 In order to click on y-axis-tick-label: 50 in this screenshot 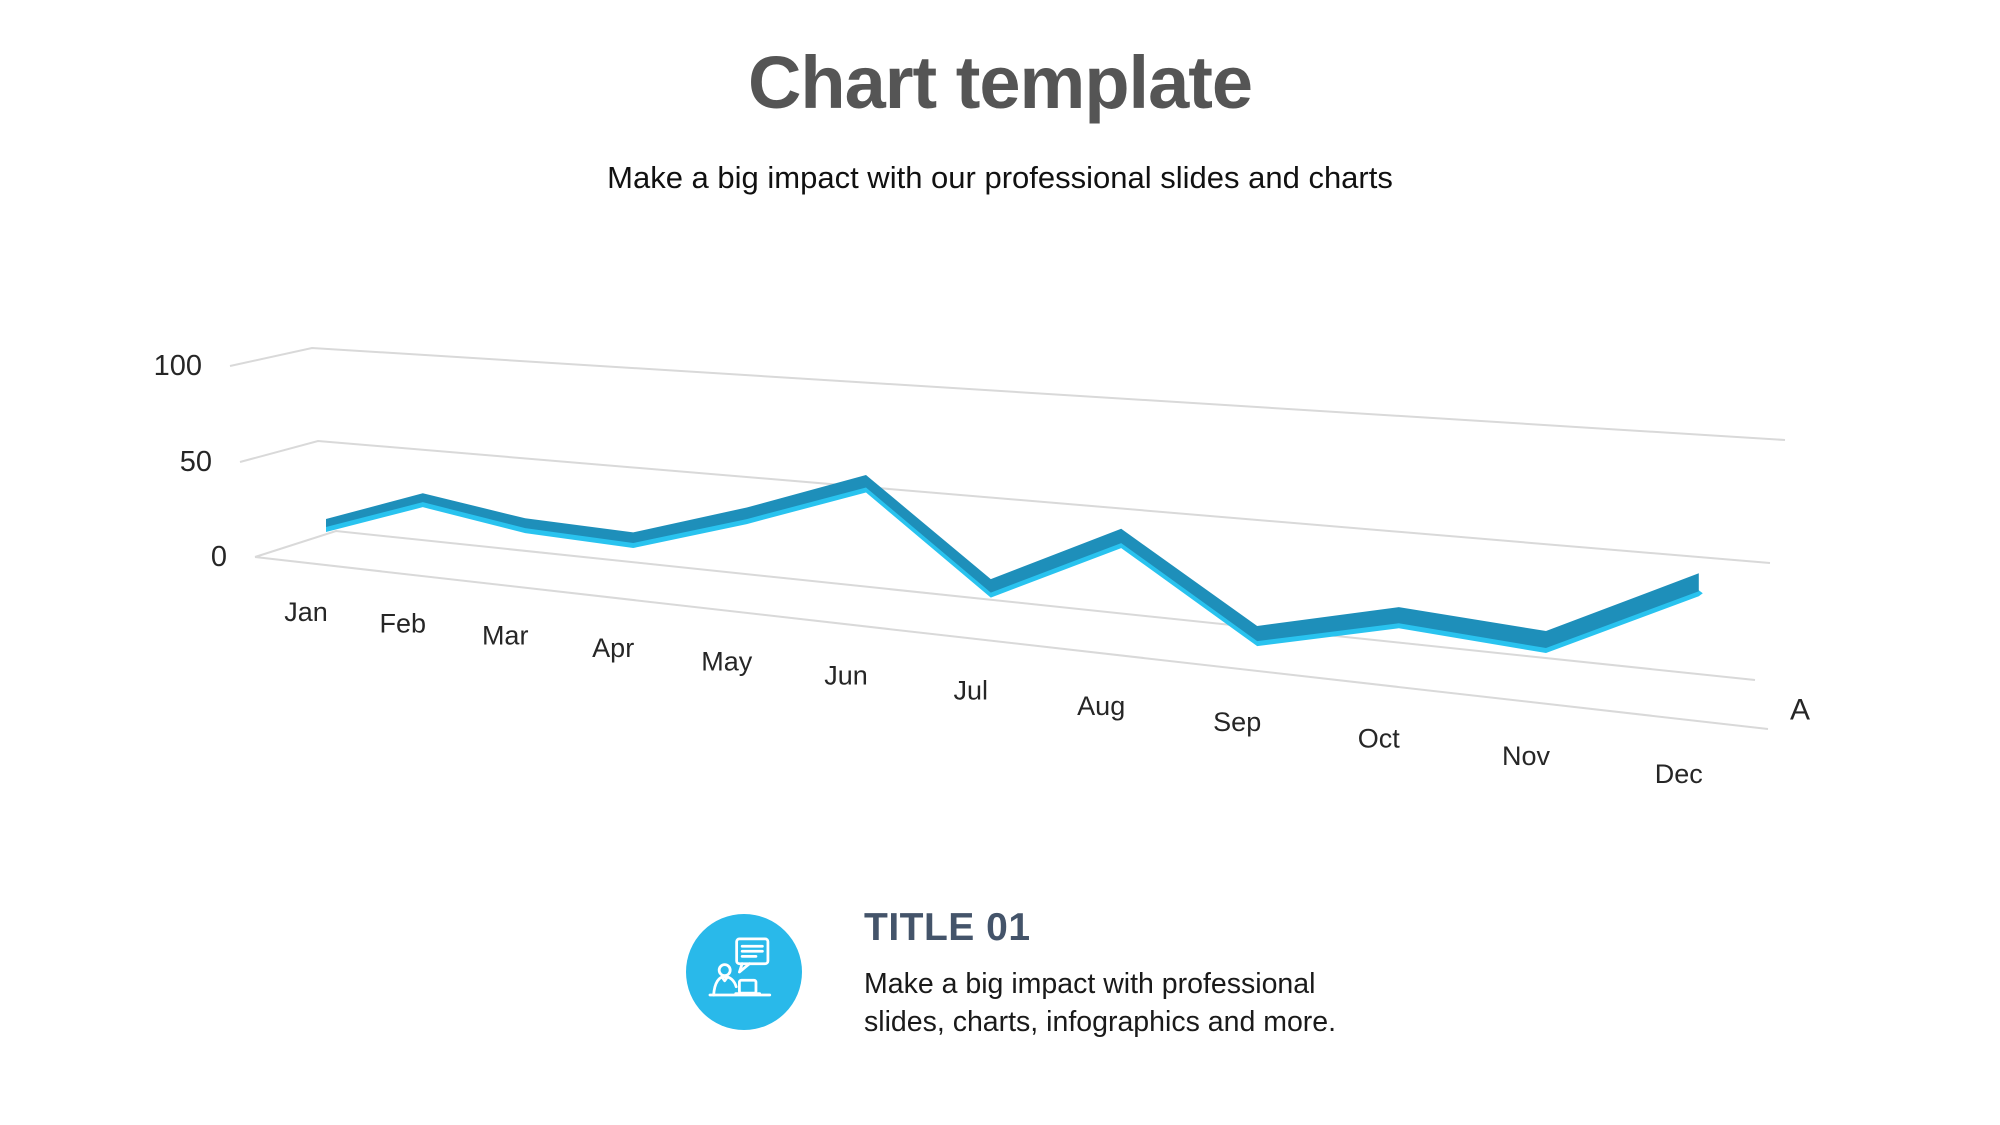, I will do `click(196, 462)`.